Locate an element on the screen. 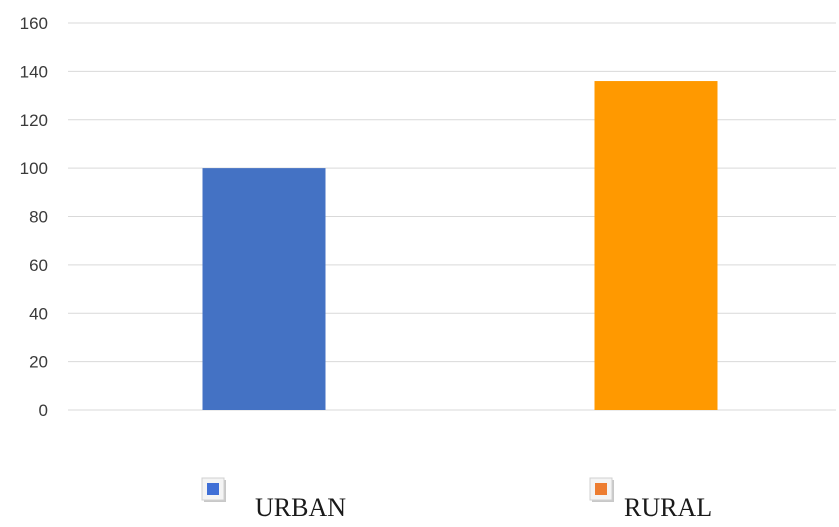 Image resolution: width=839 pixels, height=527 pixels. legend-label-urban: URBAN is located at coordinates (300, 507).